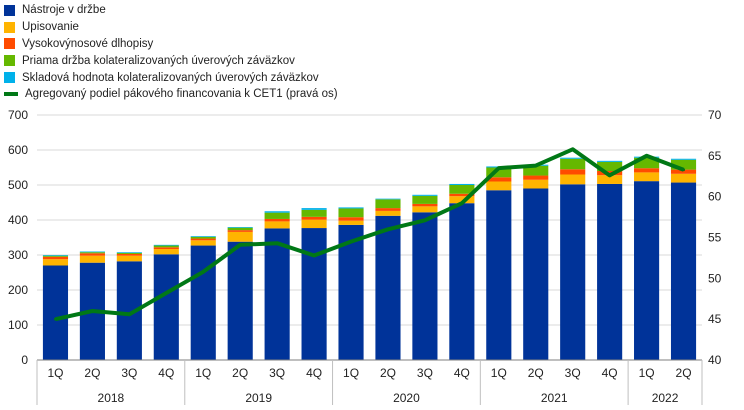 The height and width of the screenshot is (410, 744). What do you see at coordinates (406, 398) in the screenshot?
I see `x-year-label: 2020` at bounding box center [406, 398].